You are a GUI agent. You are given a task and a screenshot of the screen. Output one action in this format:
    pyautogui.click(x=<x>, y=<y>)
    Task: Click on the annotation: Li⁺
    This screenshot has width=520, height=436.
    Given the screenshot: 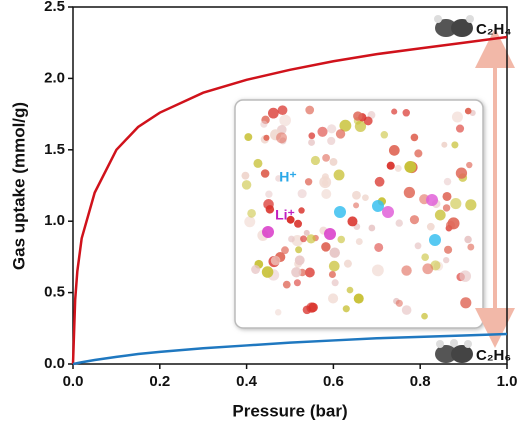 What is the action you would take?
    pyautogui.click(x=285, y=215)
    